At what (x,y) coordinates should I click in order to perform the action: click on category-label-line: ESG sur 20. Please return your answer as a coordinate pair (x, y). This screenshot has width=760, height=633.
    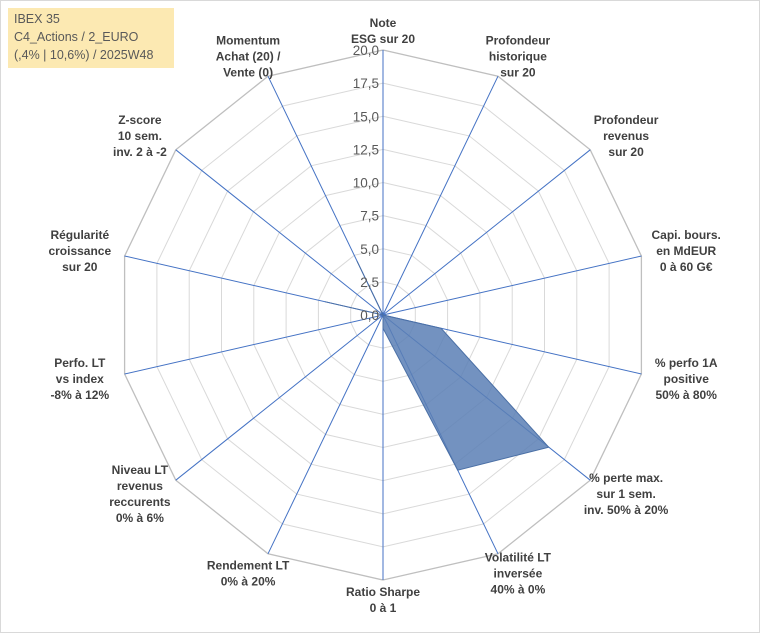
    Looking at the image, I should click on (383, 39).